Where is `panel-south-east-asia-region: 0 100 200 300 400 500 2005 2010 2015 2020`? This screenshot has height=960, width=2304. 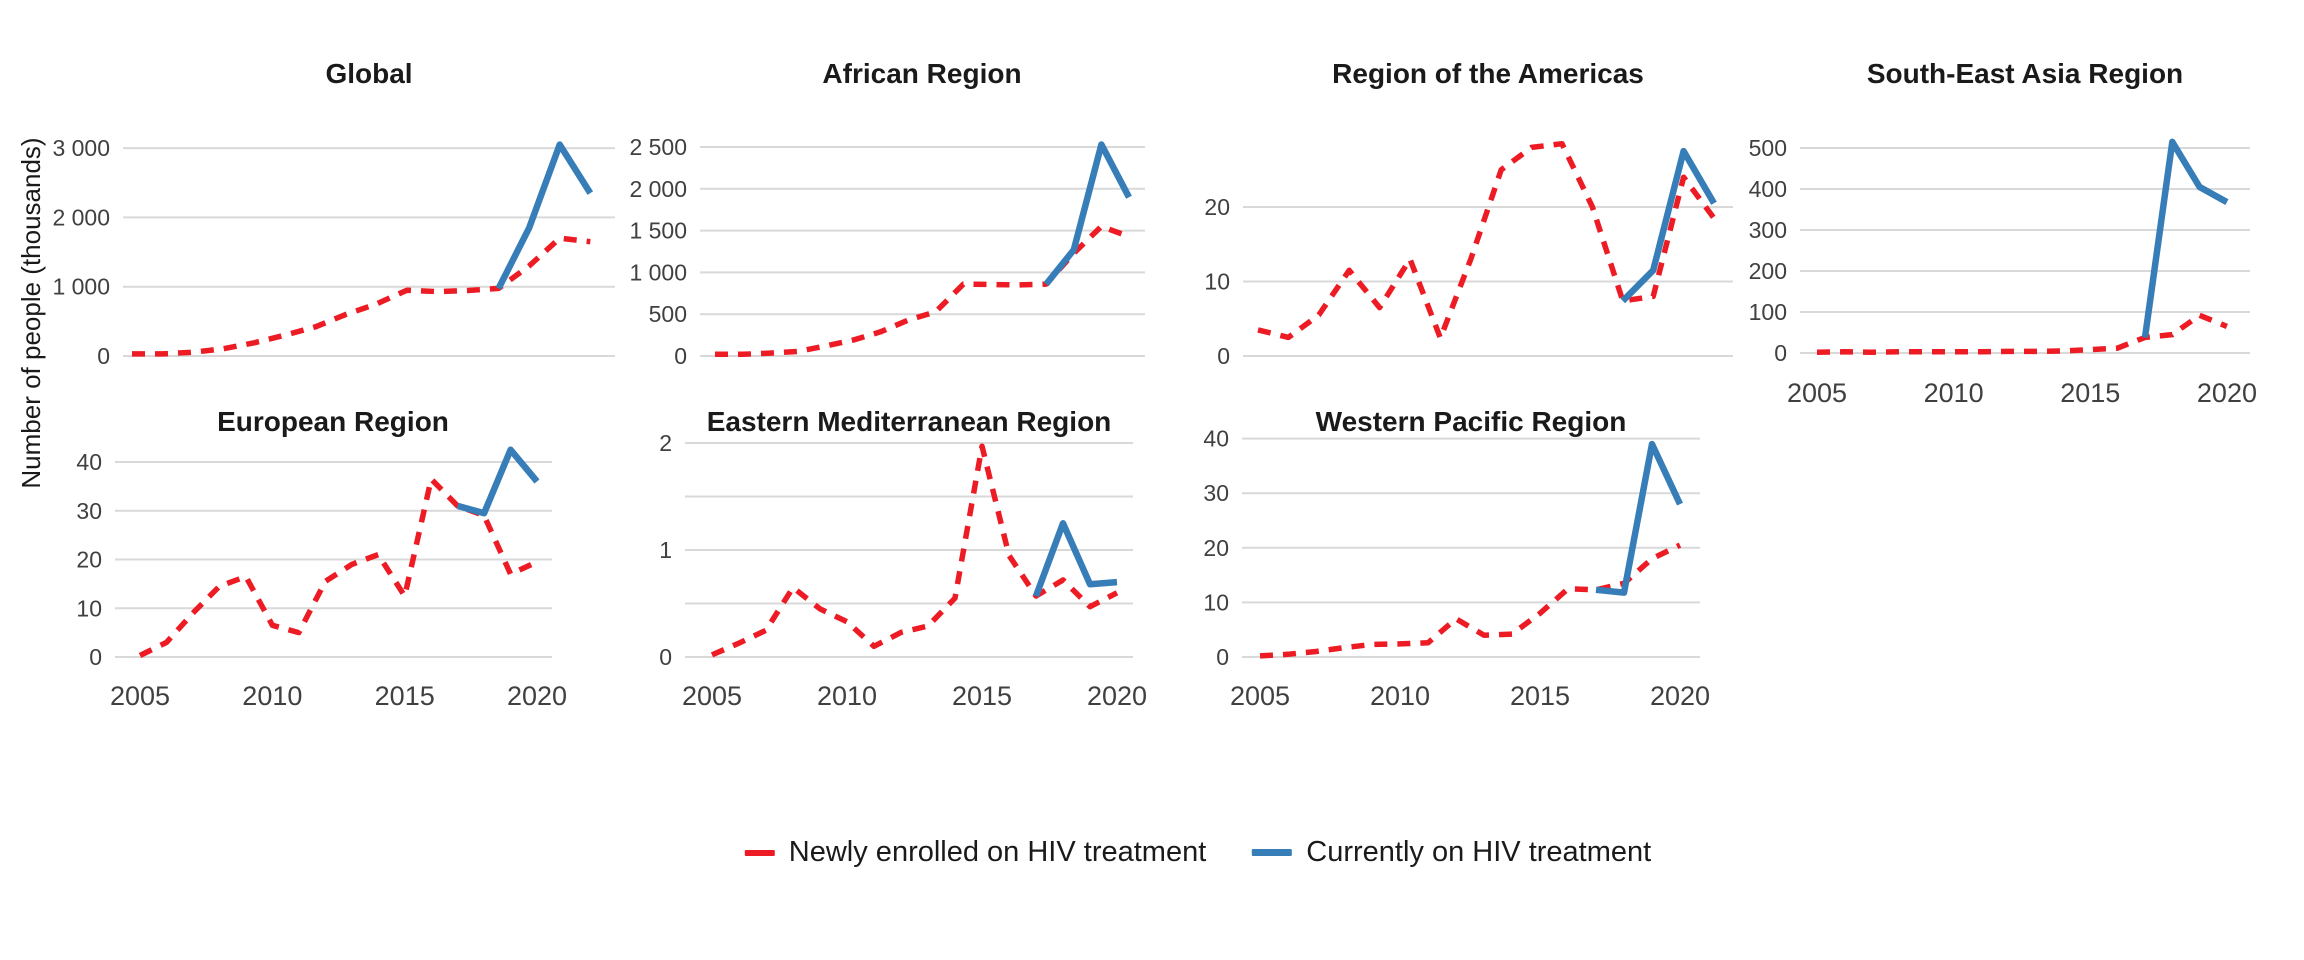 panel-south-east-asia-region: 0 100 200 300 400 500 2005 2010 2015 2020 is located at coordinates (2003, 271).